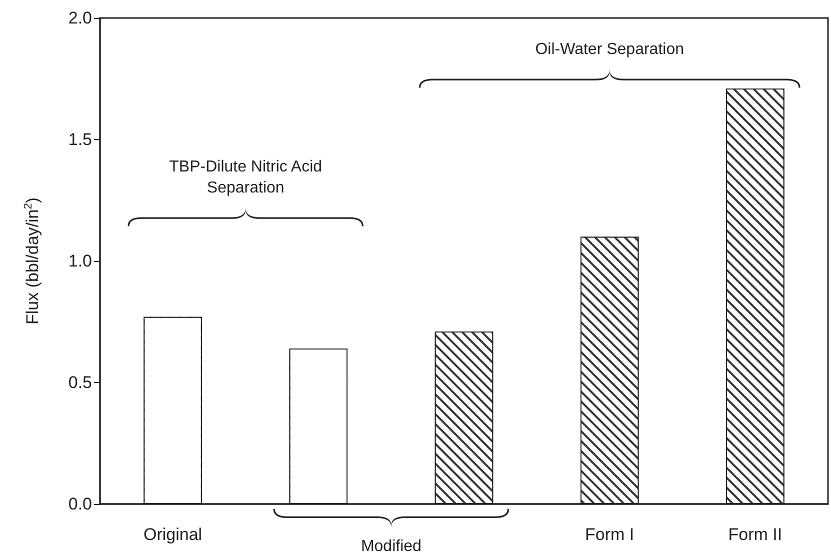 The image size is (831, 558). I want to click on x-tick-label: Form I, so click(609, 534).